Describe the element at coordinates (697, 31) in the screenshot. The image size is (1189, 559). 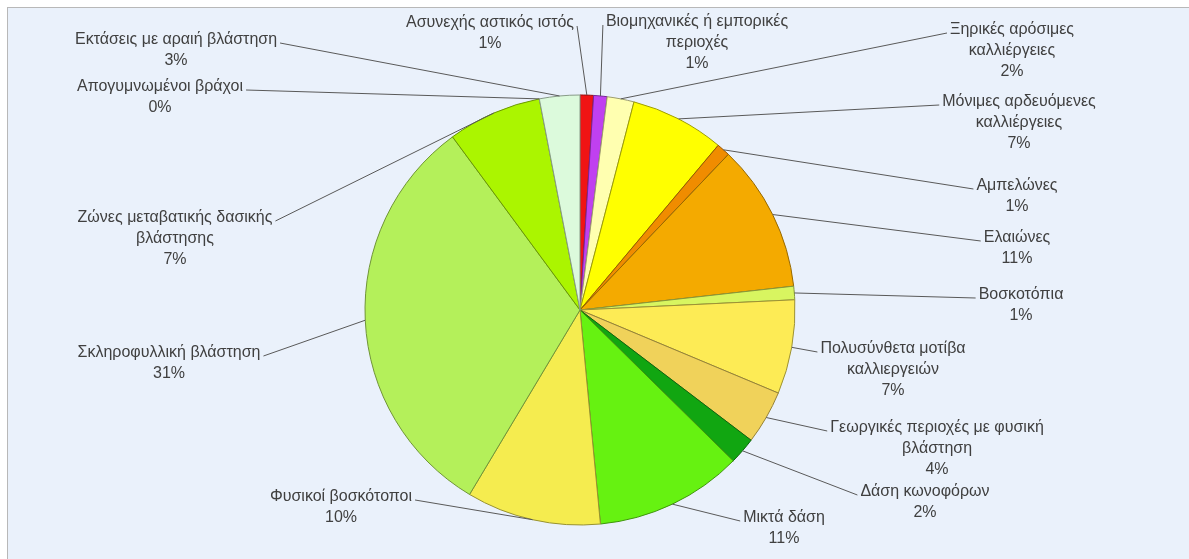
I see `slice-label: Βιομηχανικές ή εμπορικές περιοχές` at that location.